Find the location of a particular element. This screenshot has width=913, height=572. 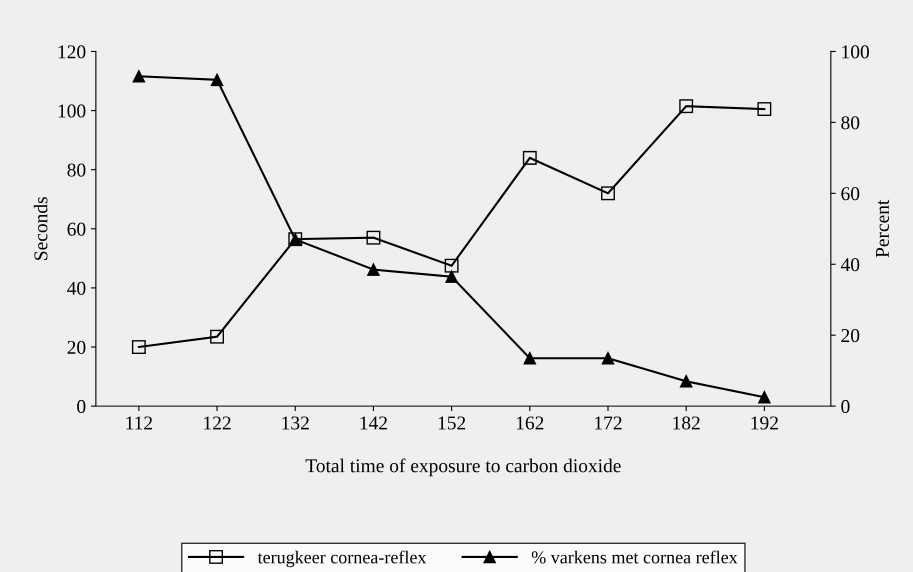

x-tick-label: 122 is located at coordinates (217, 423).